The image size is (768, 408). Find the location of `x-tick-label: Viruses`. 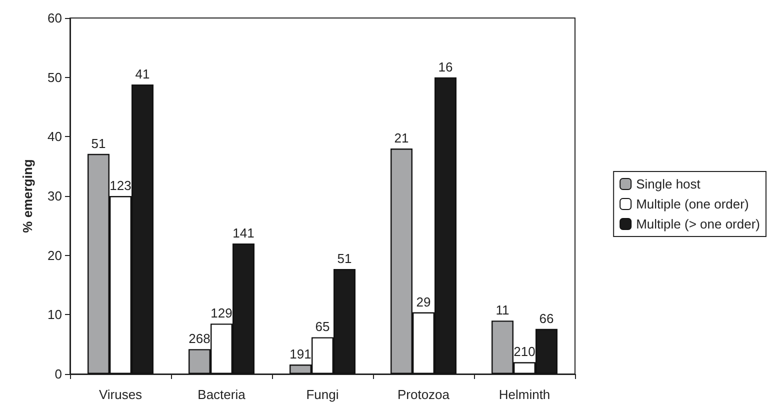

x-tick-label: Viruses is located at coordinates (120, 394).